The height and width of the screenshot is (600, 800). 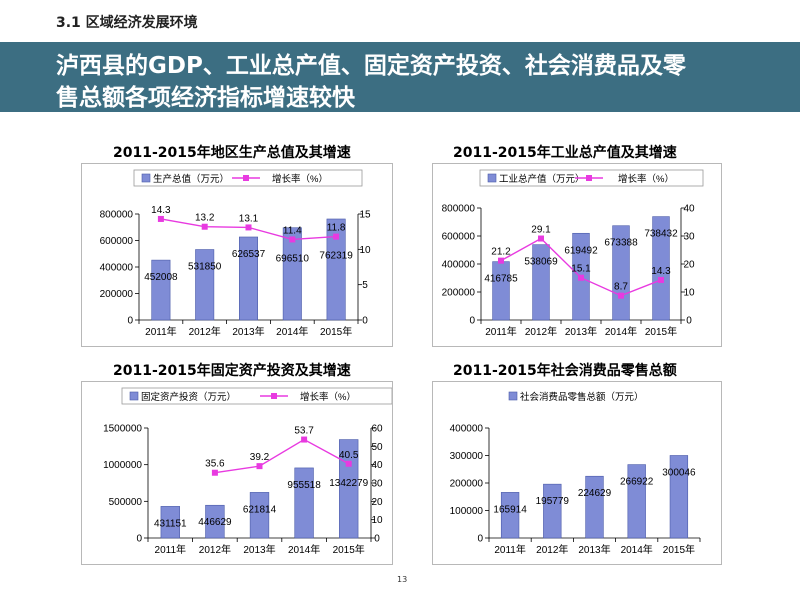 I want to click on page-number: 13, so click(x=402, y=579).